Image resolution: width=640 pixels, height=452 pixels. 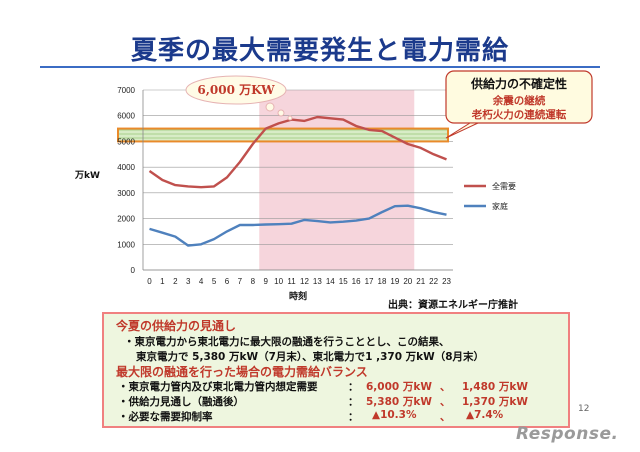 What do you see at coordinates (343, 281) in the screenshot?
I see `x-tick-label: 15` at bounding box center [343, 281].